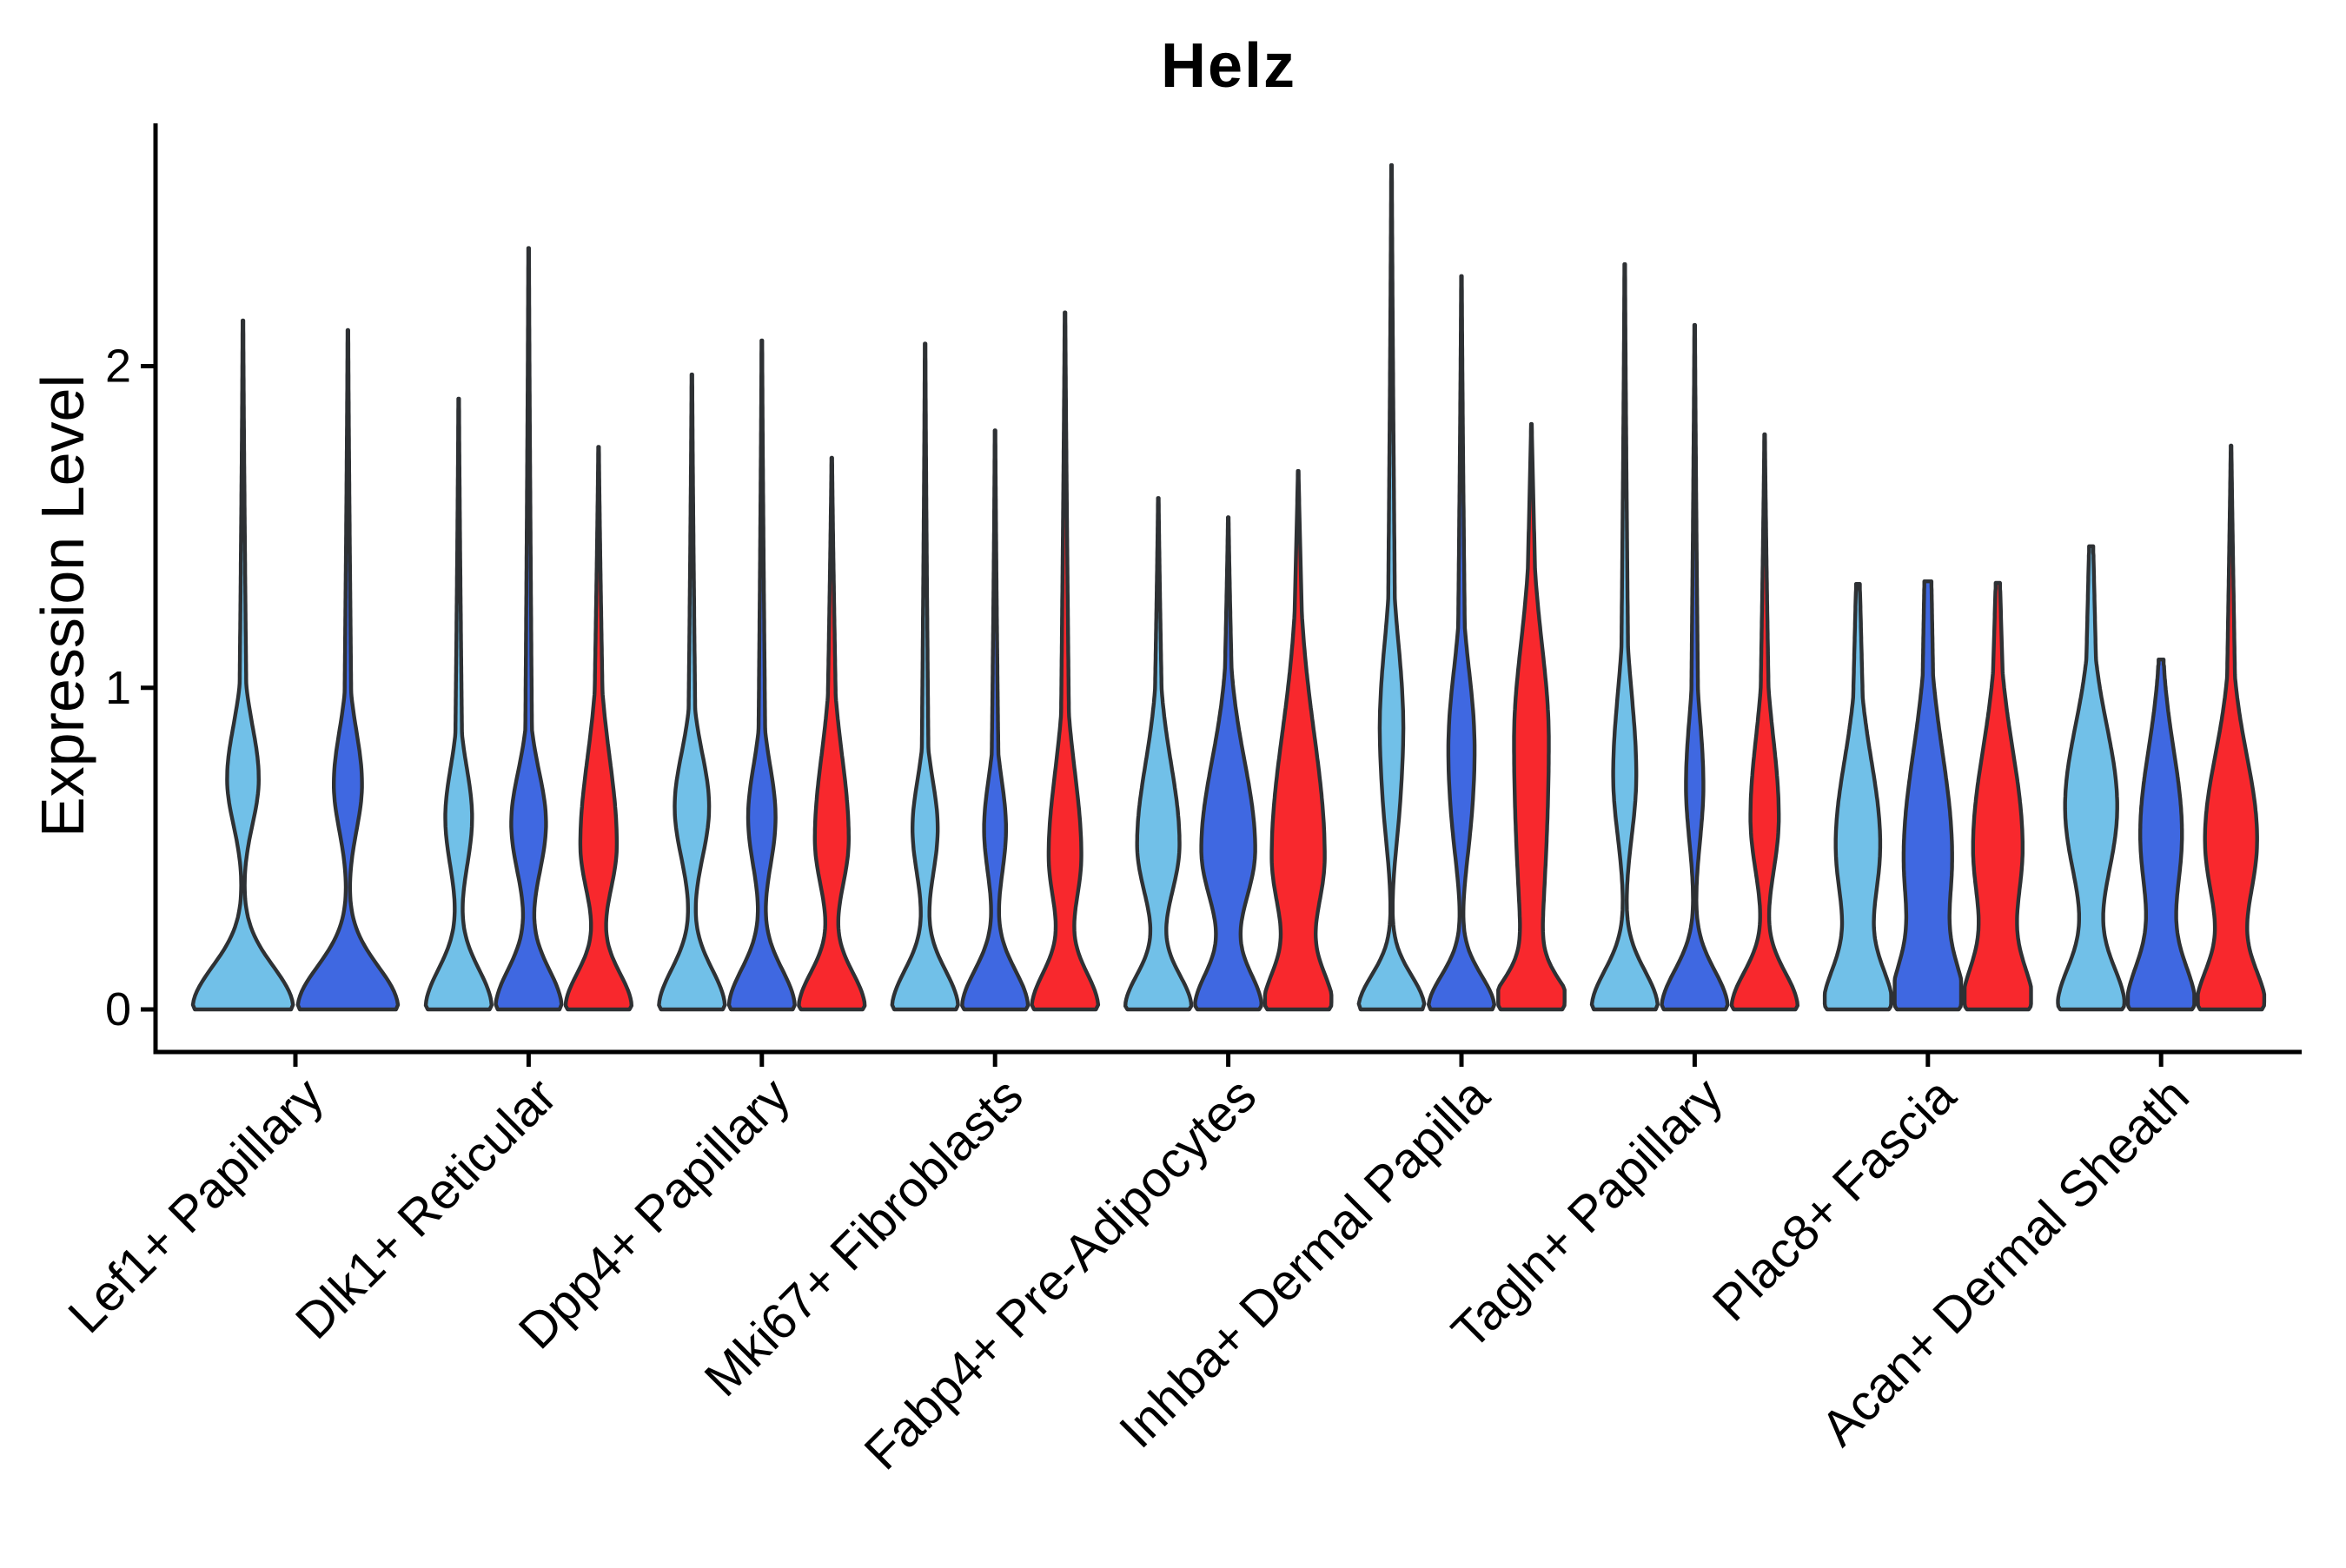 This screenshot has width=2346, height=1568. I want to click on svg-text: 2, so click(118, 367).